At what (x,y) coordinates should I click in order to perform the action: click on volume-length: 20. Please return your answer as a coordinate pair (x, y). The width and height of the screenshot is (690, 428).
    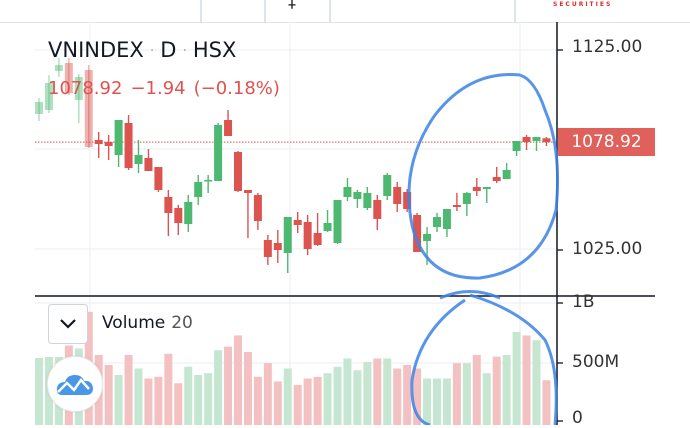
    Looking at the image, I should click on (182, 323).